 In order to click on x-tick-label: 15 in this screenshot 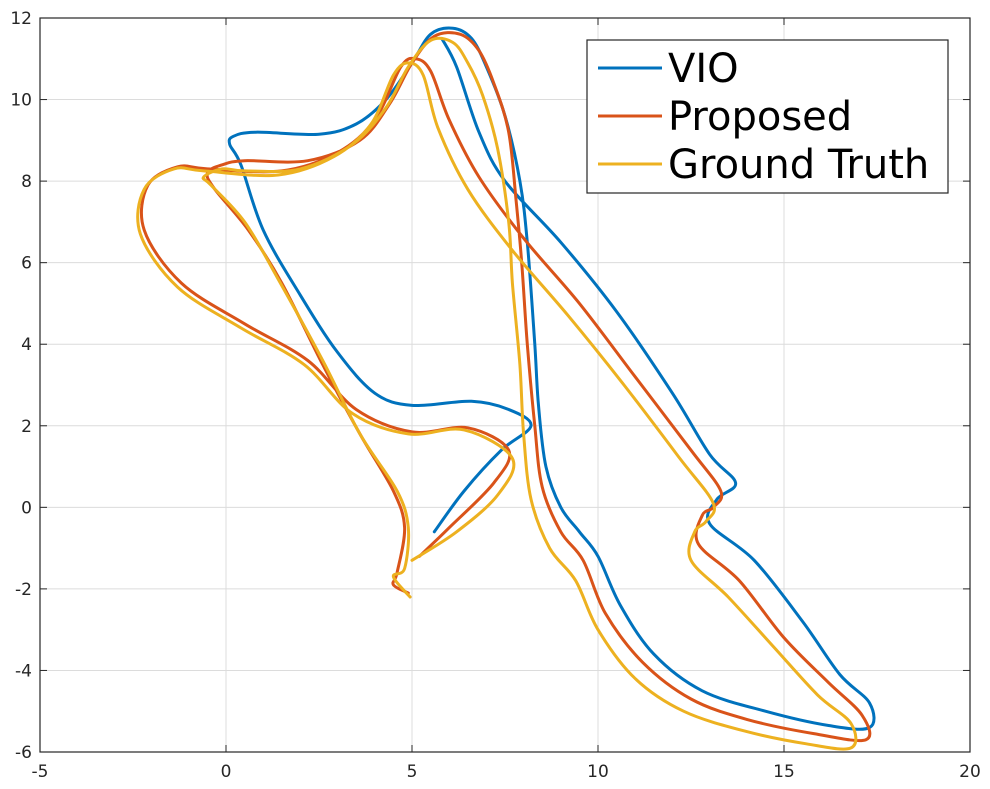, I will do `click(784, 772)`.